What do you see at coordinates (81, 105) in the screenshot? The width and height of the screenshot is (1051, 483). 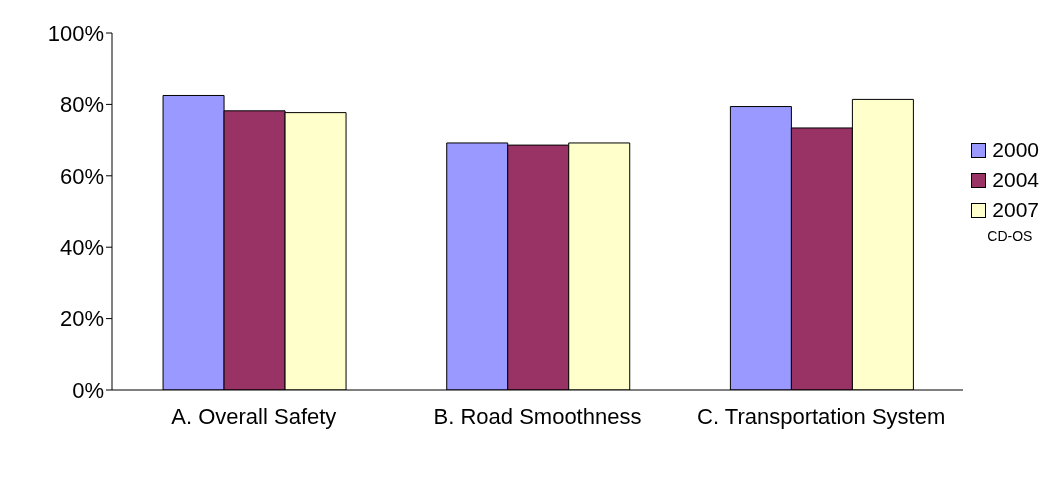 I see `y-tick-label: 80%` at bounding box center [81, 105].